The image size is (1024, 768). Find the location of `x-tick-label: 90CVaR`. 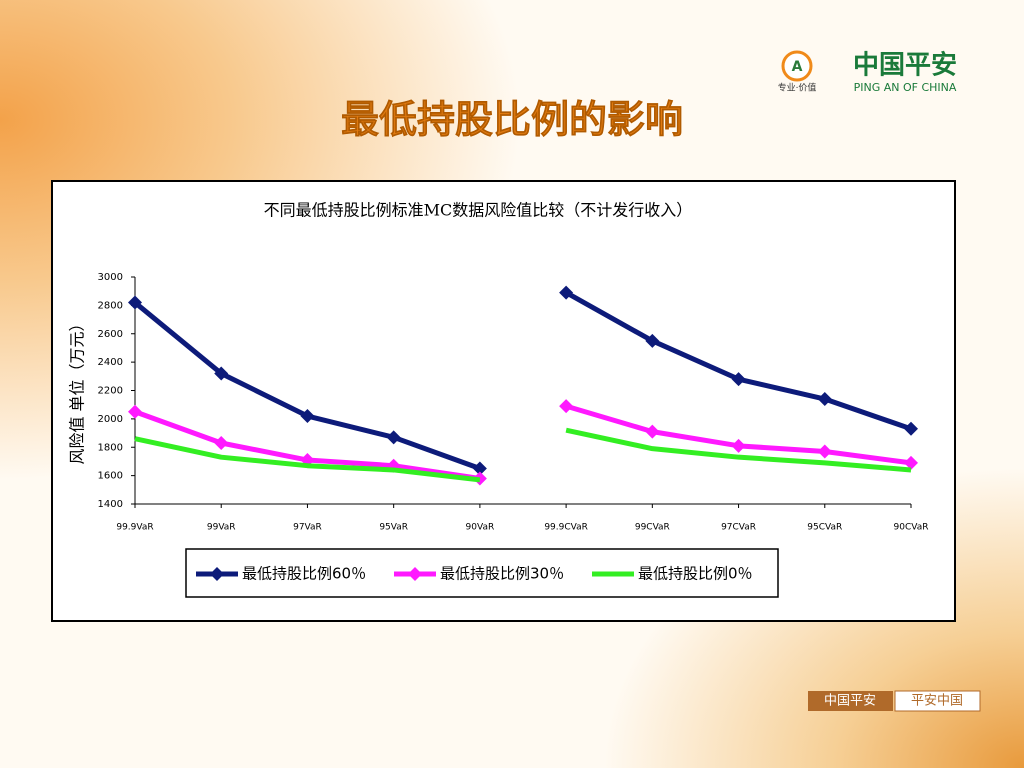

x-tick-label: 90CVaR is located at coordinates (911, 528).